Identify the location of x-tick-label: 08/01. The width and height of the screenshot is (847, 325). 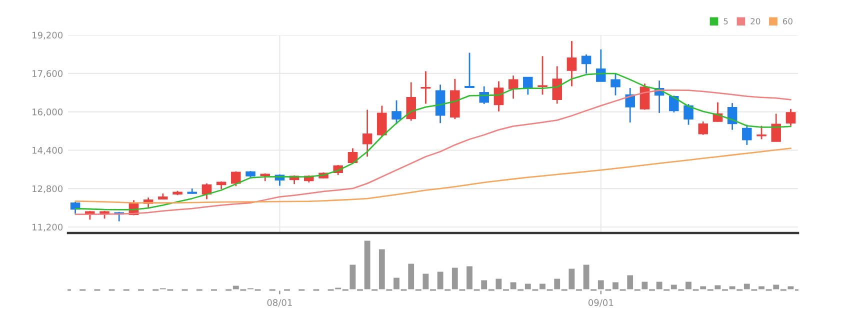
(279, 303).